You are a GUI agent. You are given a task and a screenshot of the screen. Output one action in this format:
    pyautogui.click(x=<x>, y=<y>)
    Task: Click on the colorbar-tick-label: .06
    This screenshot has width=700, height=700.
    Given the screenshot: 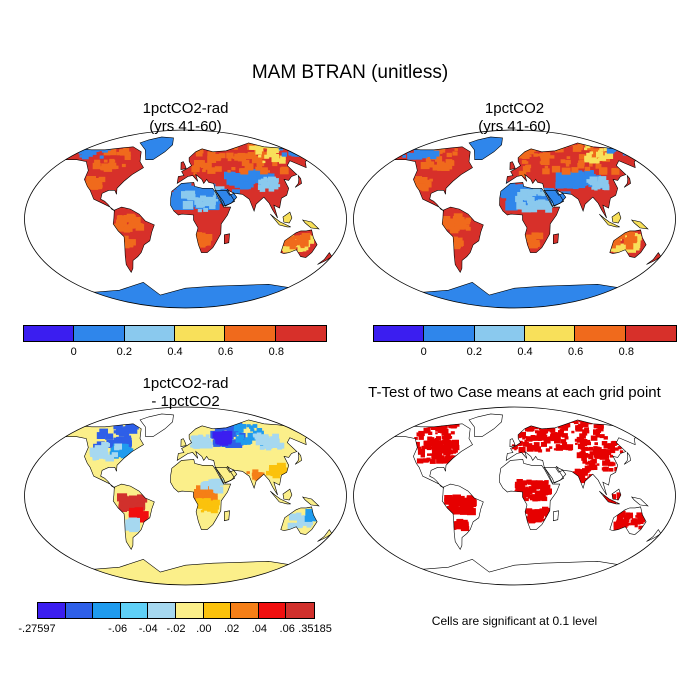 What is the action you would take?
    pyautogui.click(x=287, y=629)
    